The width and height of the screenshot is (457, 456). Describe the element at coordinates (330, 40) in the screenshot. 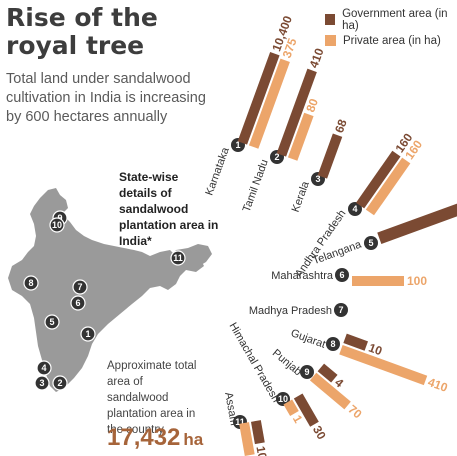

I see `legend-swatch-private` at that location.